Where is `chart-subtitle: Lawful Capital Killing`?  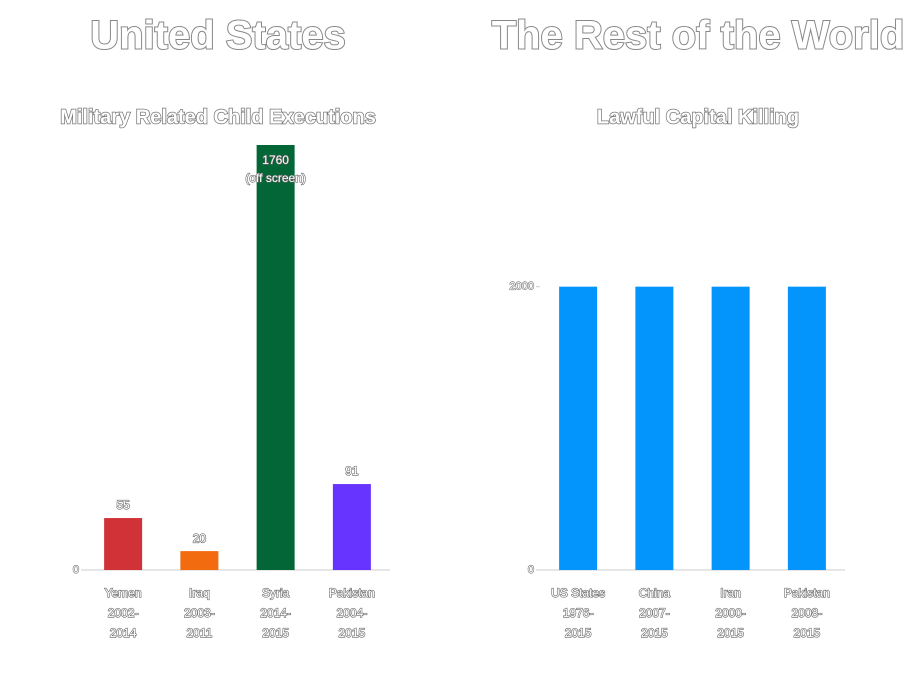
chart-subtitle: Lawful Capital Killing is located at coordinates (698, 117).